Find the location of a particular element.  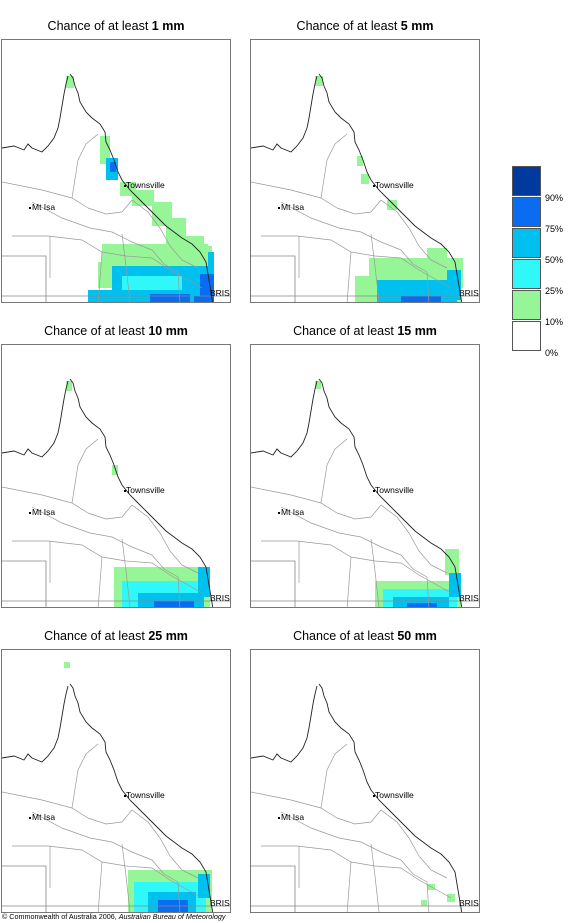

panel-title: Chance of at least 15 mm is located at coordinates (365, 331).